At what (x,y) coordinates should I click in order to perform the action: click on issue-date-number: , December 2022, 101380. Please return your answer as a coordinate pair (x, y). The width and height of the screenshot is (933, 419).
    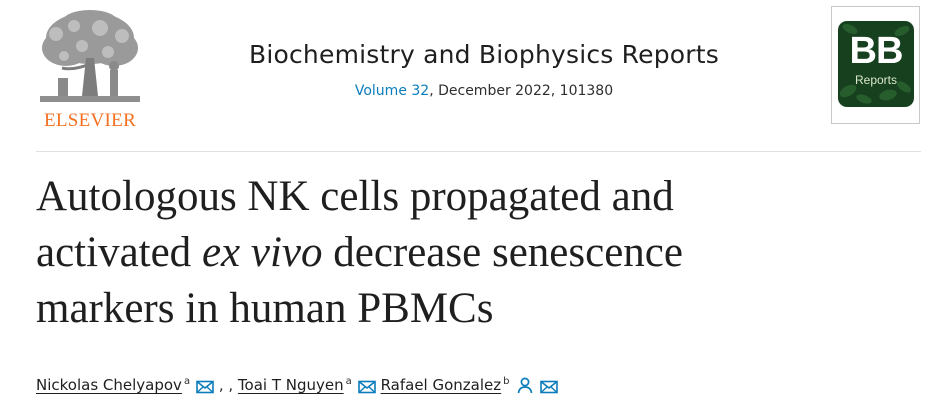
    Looking at the image, I should click on (521, 91).